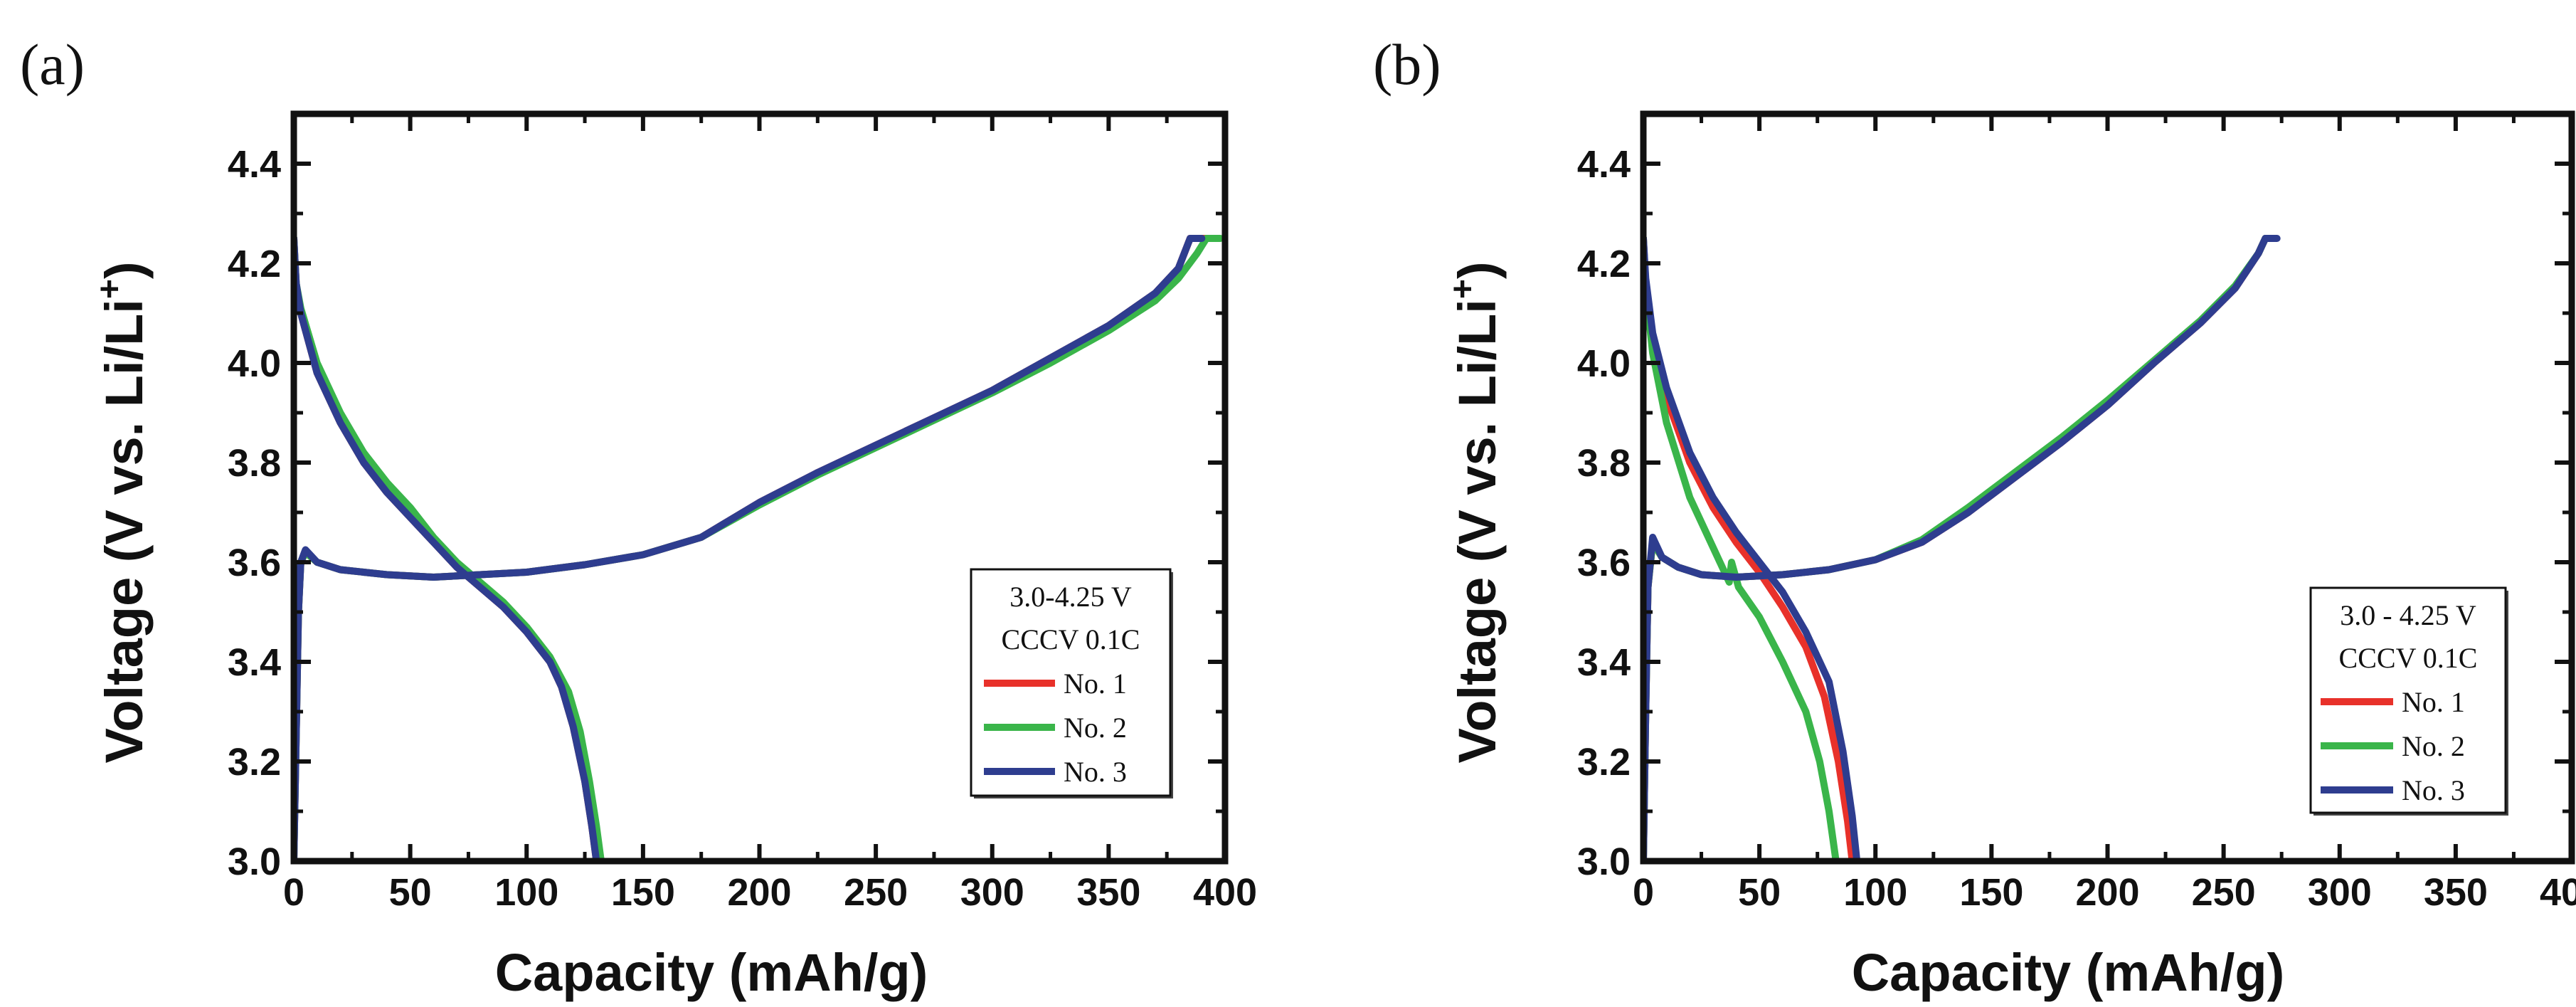 Image resolution: width=2576 pixels, height=1007 pixels. I want to click on legend-label-no3-a: No. 3, so click(1095, 772).